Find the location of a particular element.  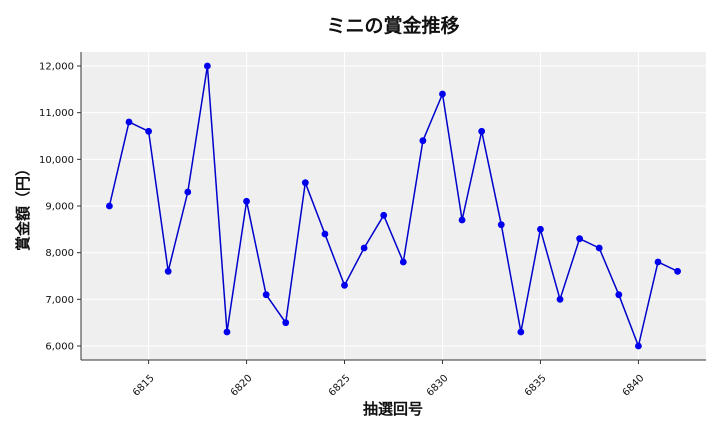

y-tick-label: 10,000 is located at coordinates (56, 160).